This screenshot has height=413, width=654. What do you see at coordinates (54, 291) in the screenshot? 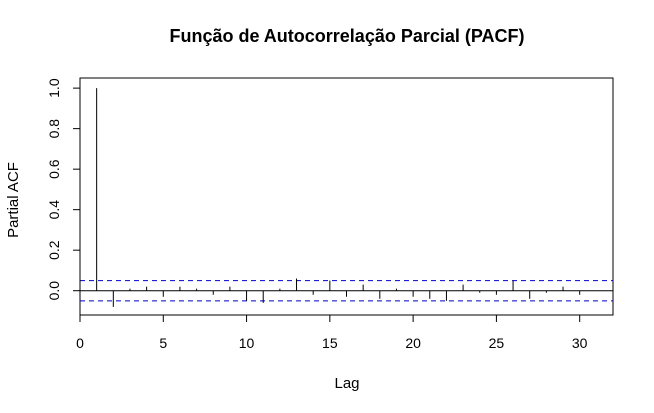
I see `y-tick-label: 0.0` at bounding box center [54, 291].